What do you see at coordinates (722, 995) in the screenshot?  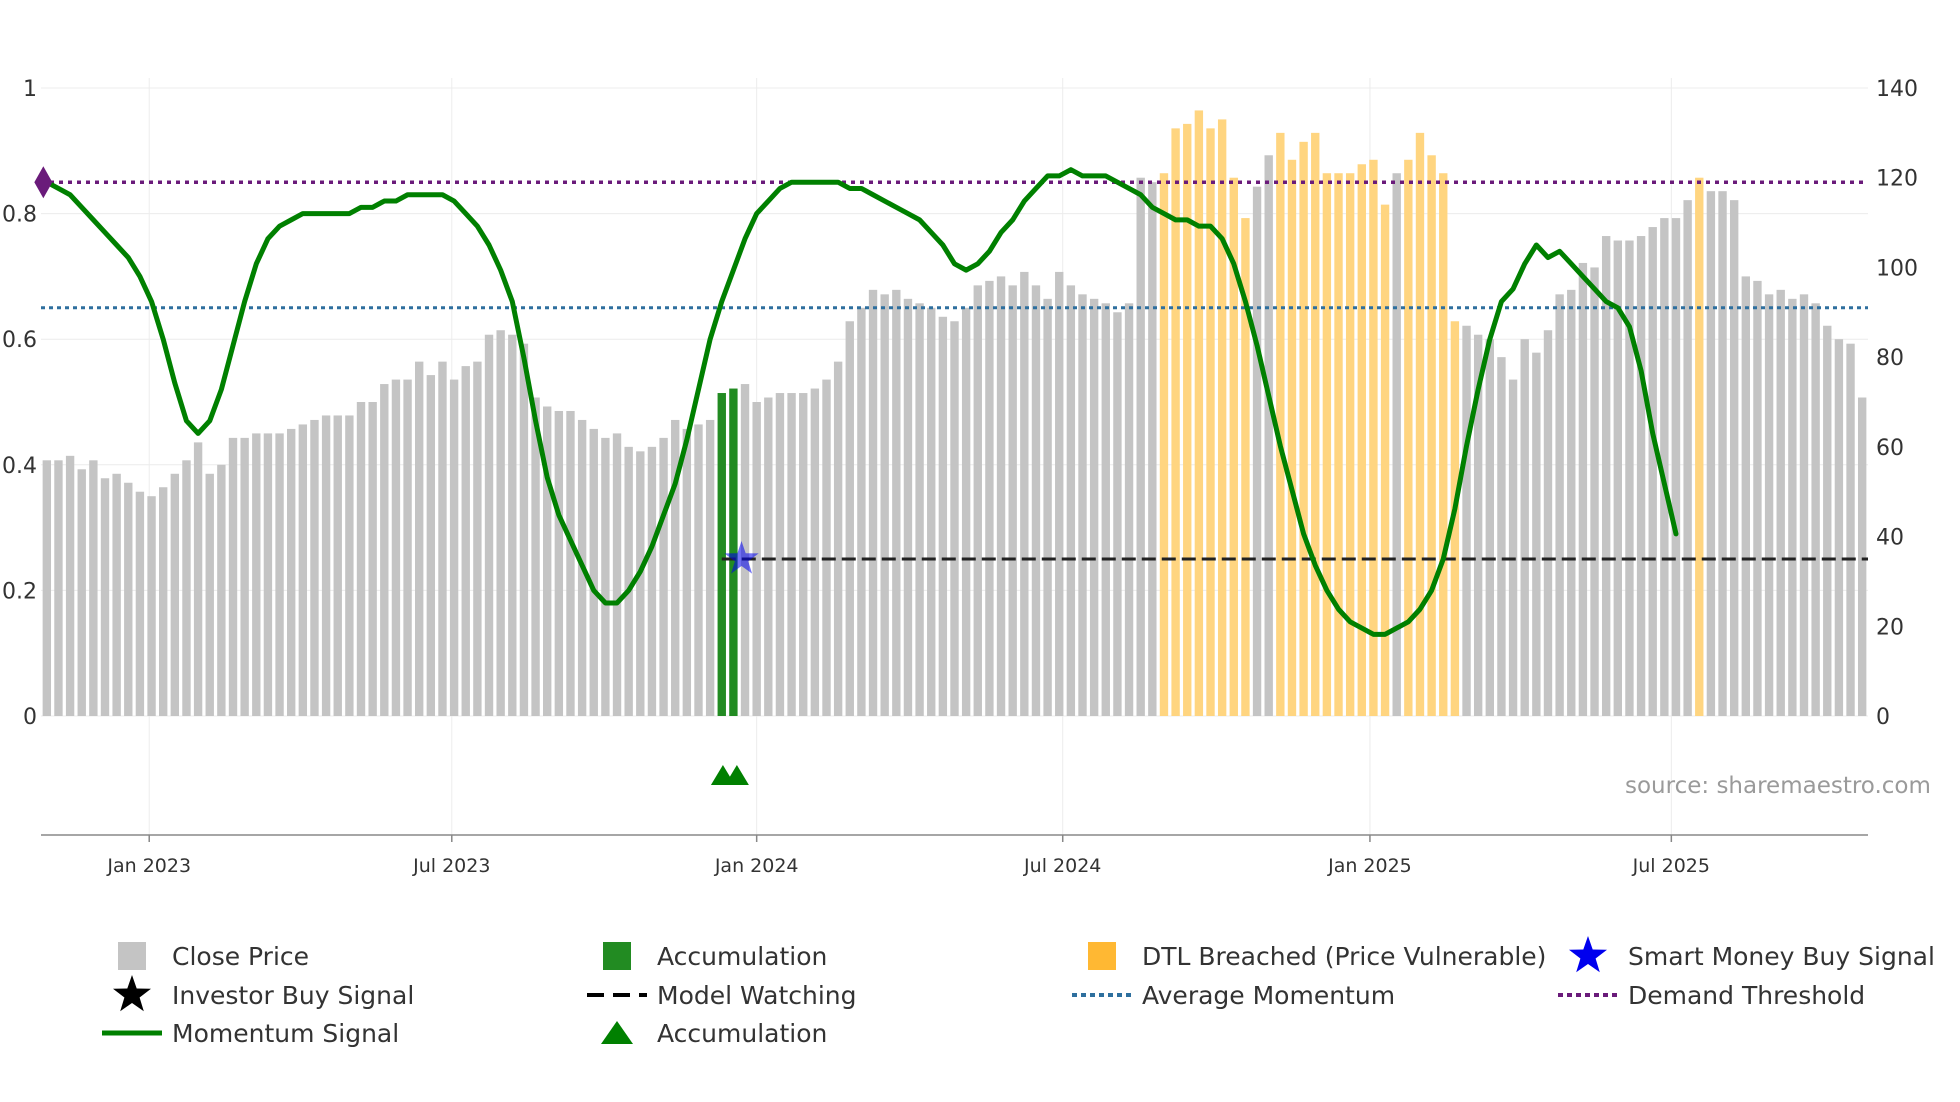 I see `legend-item: Model Watching` at bounding box center [722, 995].